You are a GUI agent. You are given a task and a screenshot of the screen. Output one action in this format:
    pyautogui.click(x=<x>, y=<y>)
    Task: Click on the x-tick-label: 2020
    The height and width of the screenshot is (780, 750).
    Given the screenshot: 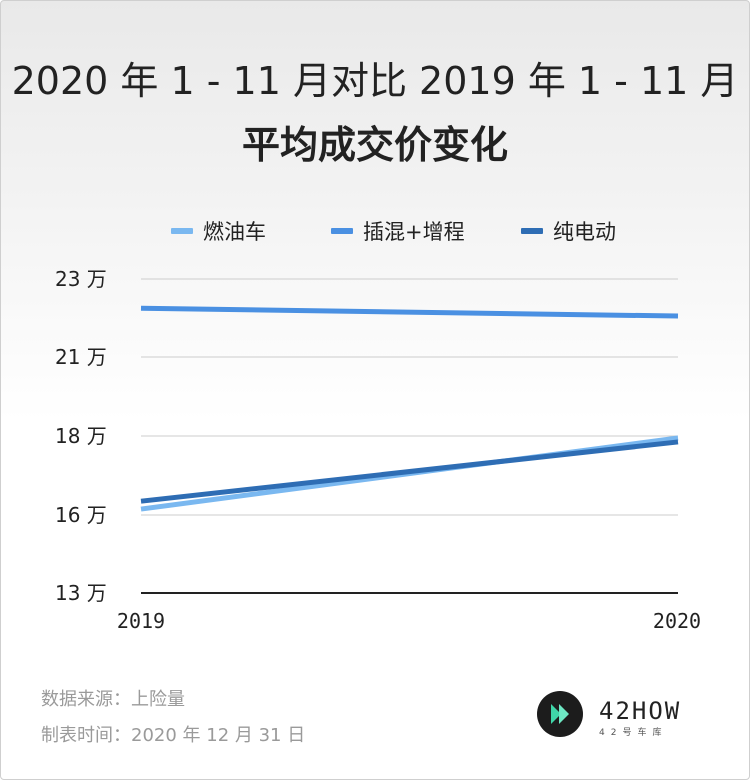 What is the action you would take?
    pyautogui.click(x=677, y=621)
    